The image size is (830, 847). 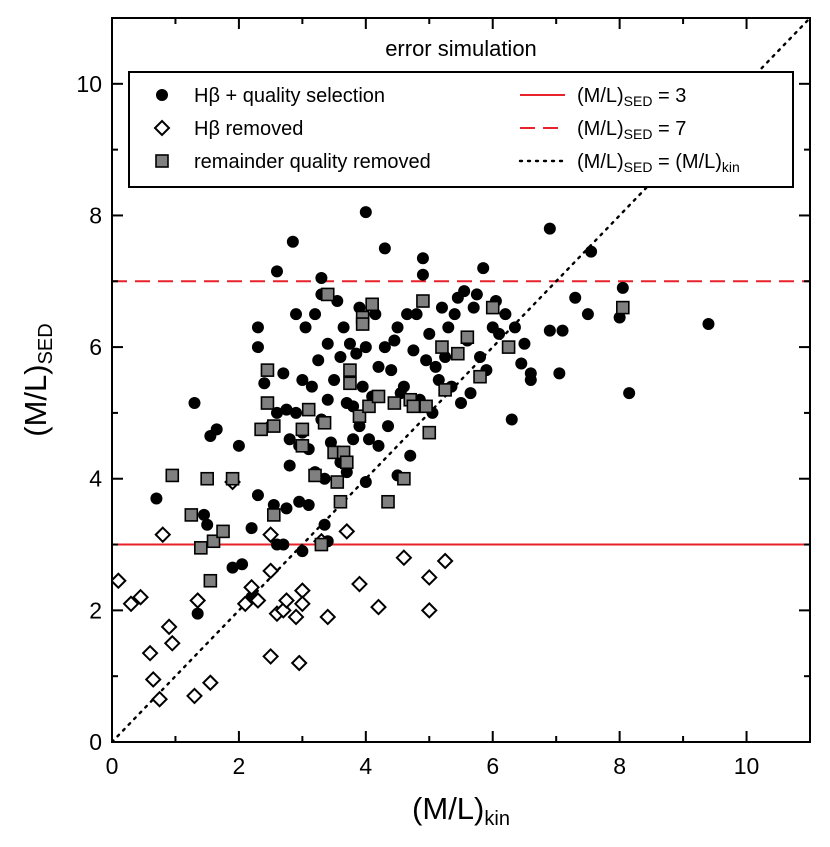 What do you see at coordinates (95, 610) in the screenshot?
I see `y-tick-label: 2` at bounding box center [95, 610].